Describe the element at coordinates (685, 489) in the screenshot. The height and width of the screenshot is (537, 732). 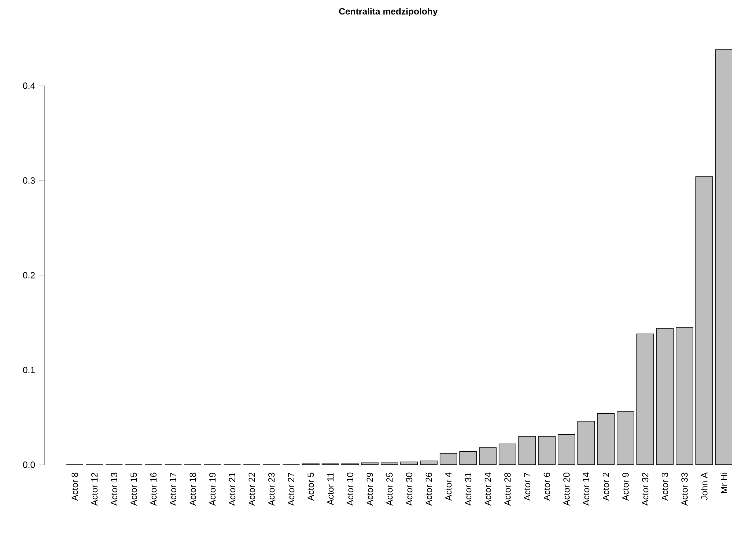
I see `x-tick-label: Actor 33` at that location.